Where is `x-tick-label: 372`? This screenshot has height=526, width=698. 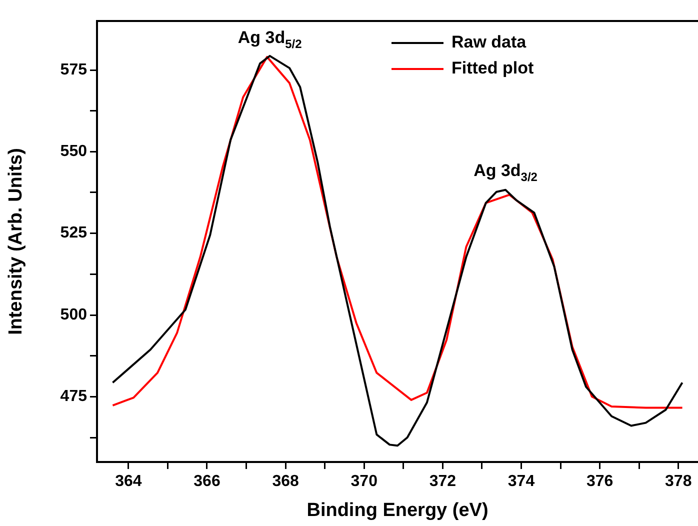 x-tick-label: 372 is located at coordinates (442, 481).